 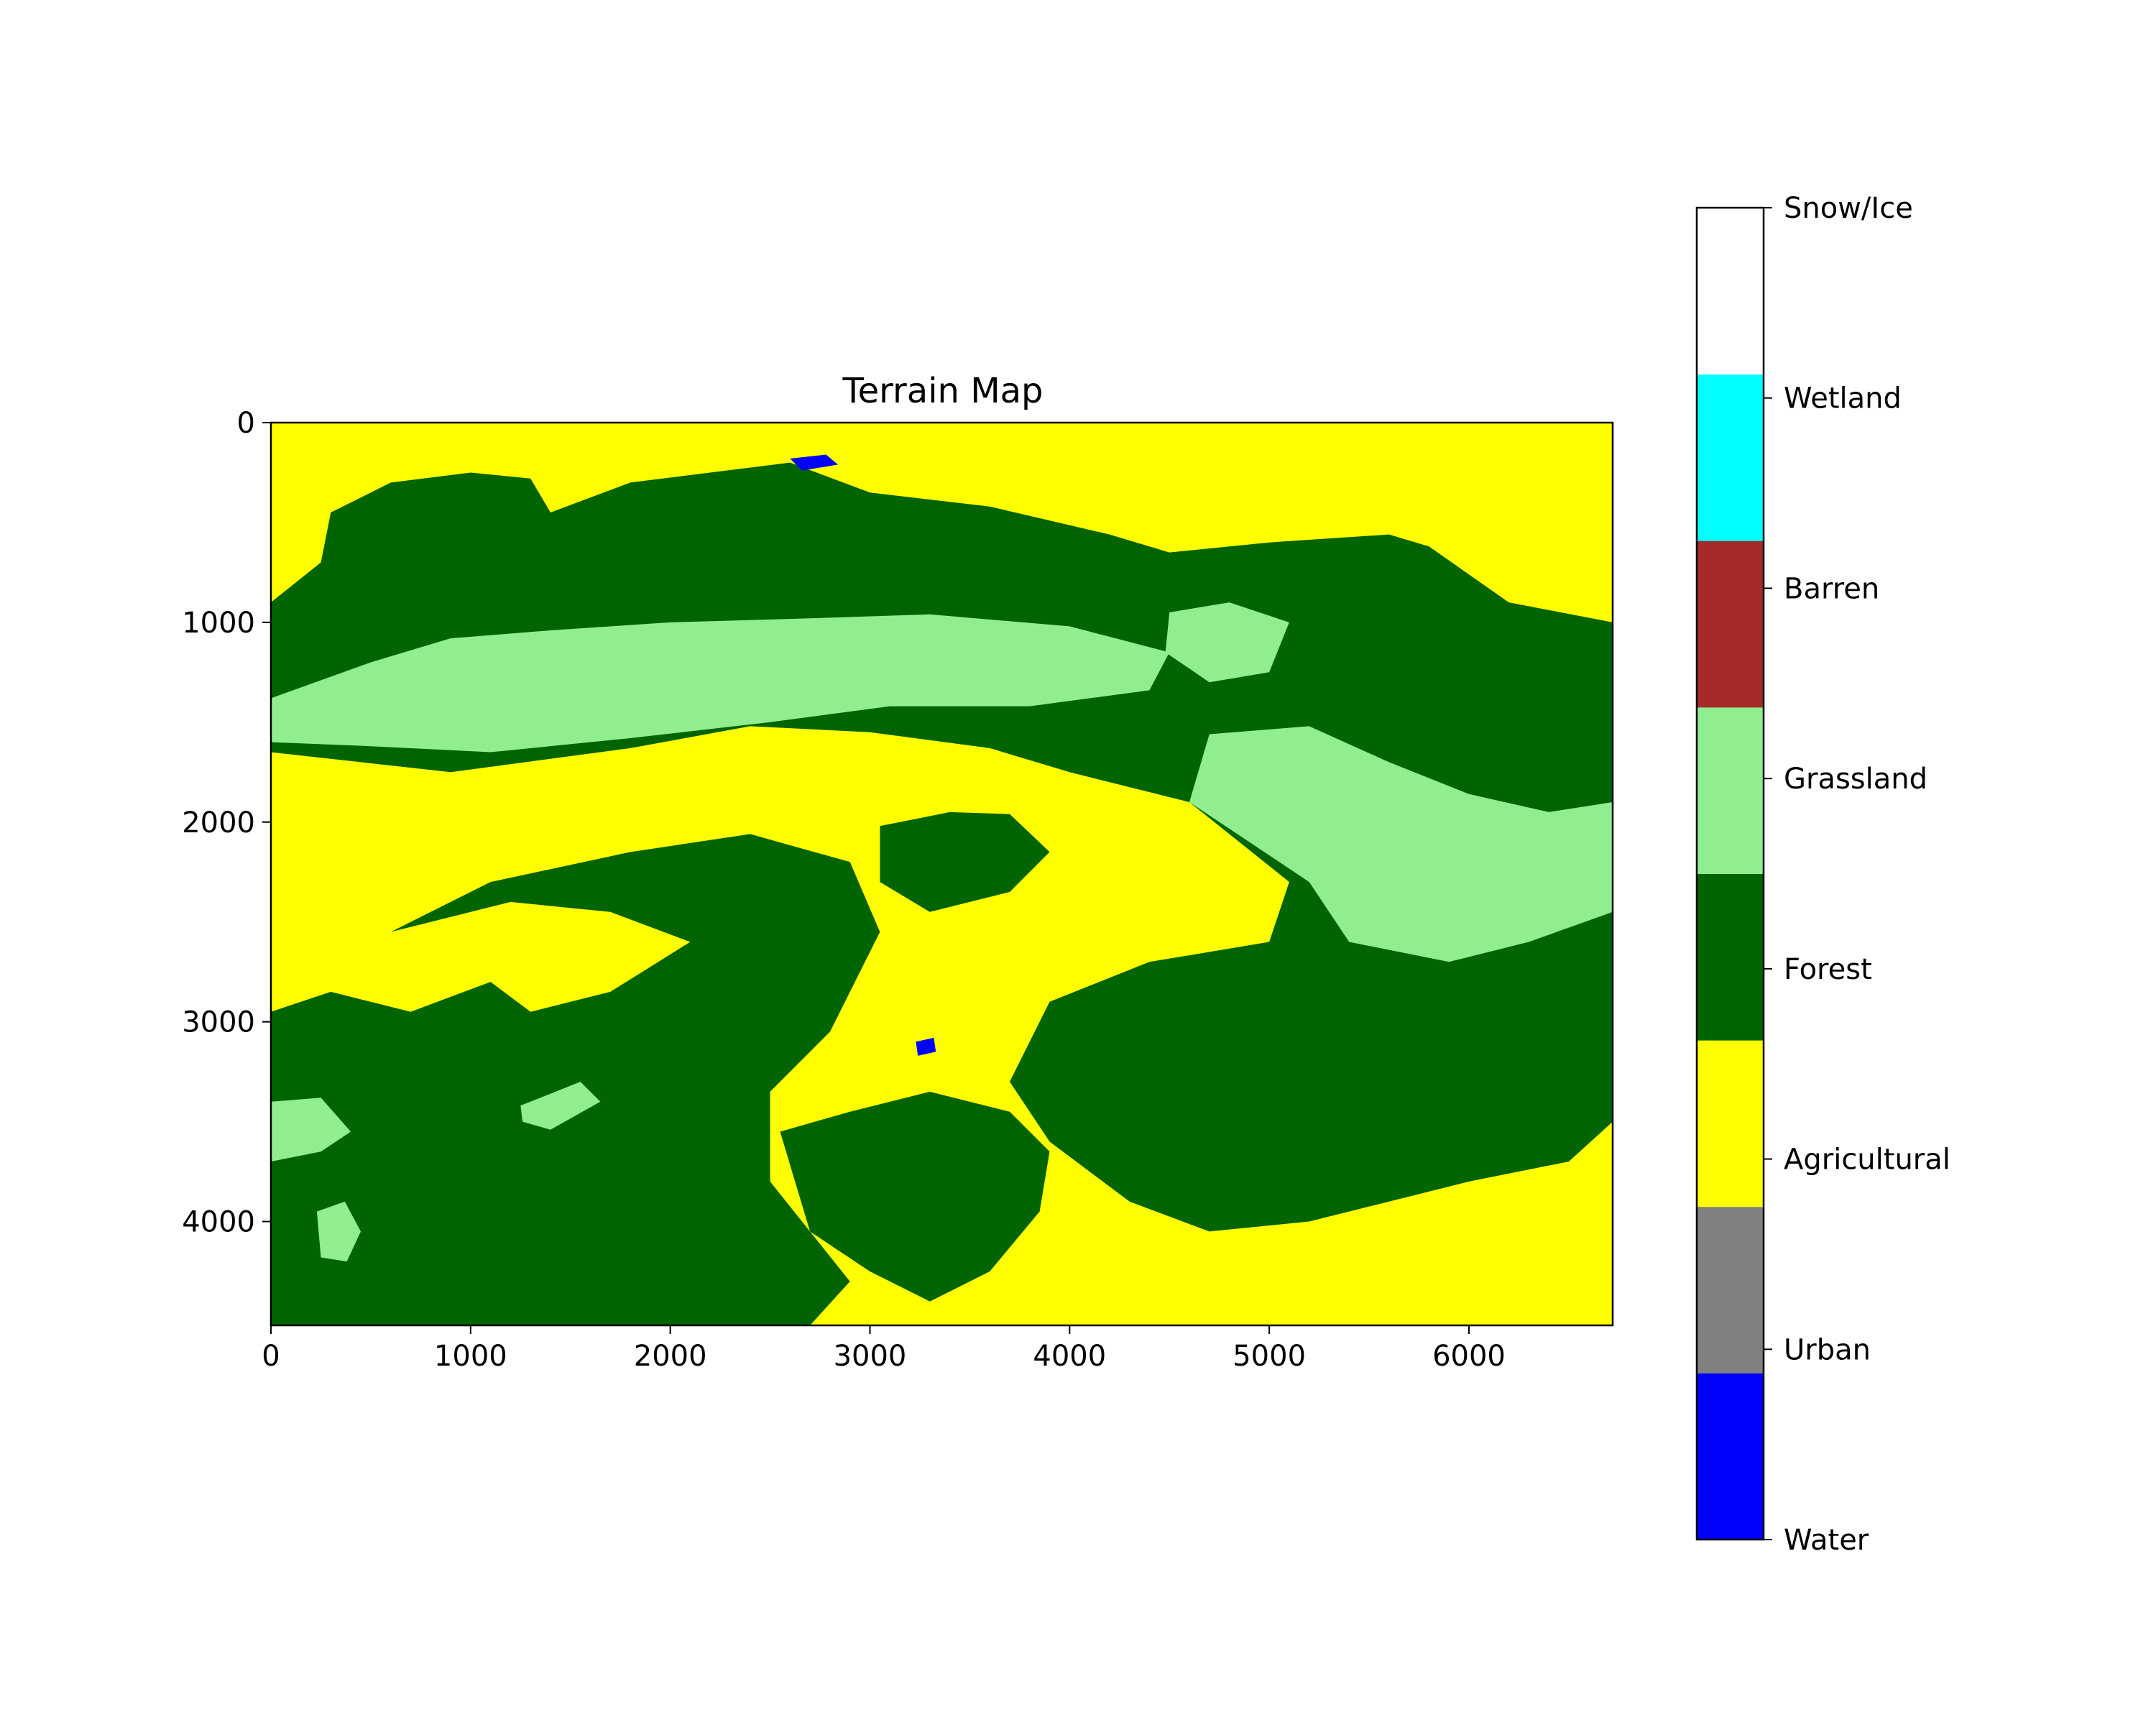 I want to click on y-tick-label: 0, so click(x=246, y=423).